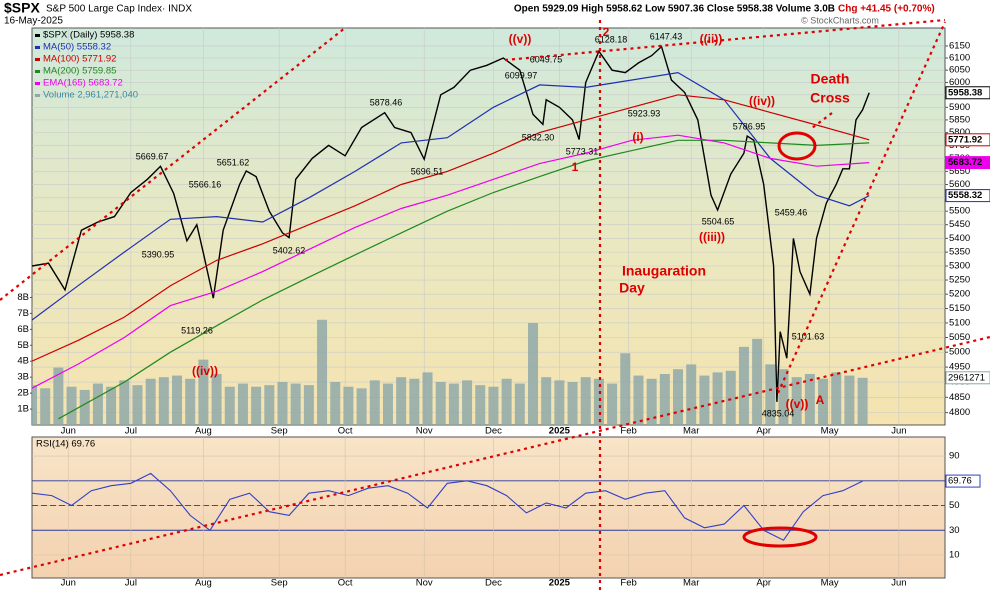 Image resolution: width=990 pixels, height=596 pixels. Describe the element at coordinates (959, 412) in the screenshot. I see `y-tick-label: 4800` at that location.